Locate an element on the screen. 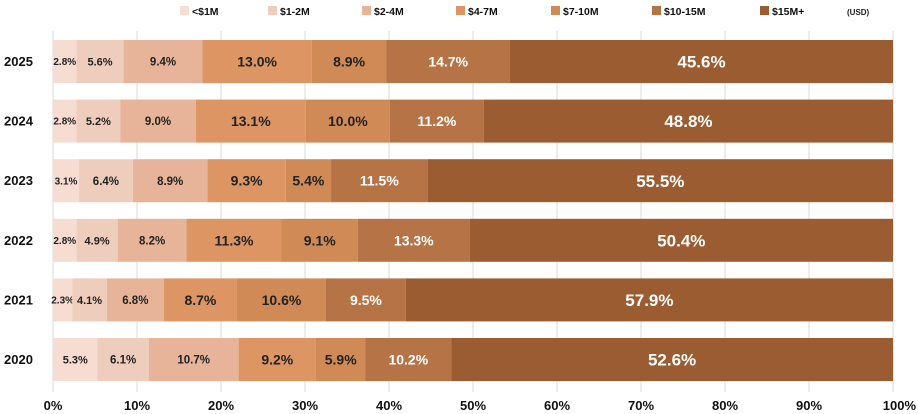 The height and width of the screenshot is (414, 918). bar-row: 2.8% 4.9% 8.2% 11.3% 9.1% 13.3% 50.4% is located at coordinates (473, 240).